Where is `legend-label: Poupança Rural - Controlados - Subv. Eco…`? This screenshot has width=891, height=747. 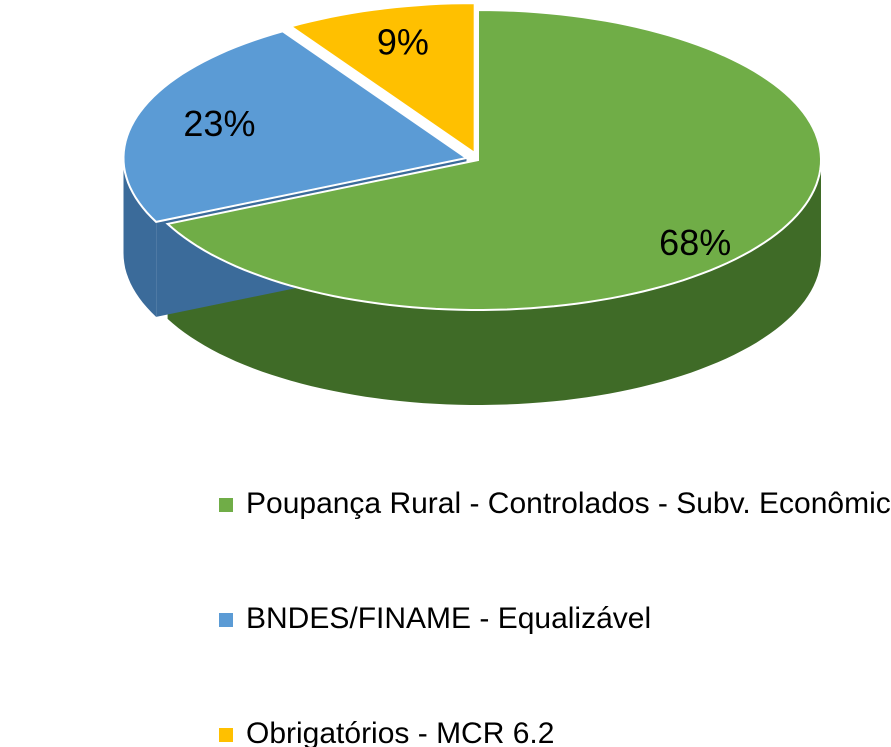
legend-label: Poupança Rural - Controlados - Subv. Eco… is located at coordinates (568, 503).